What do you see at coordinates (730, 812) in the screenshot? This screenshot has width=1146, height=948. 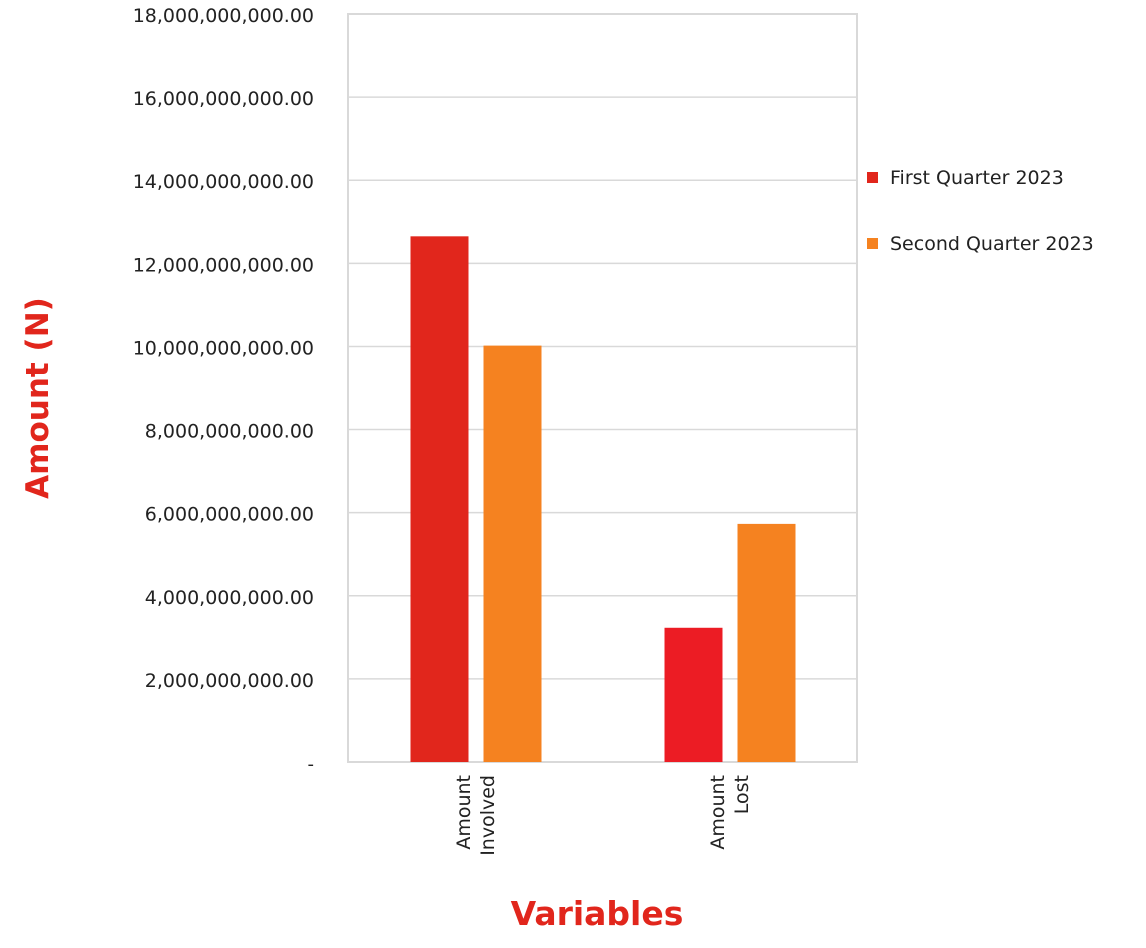 I see `x-tick-label: Amount Lost` at bounding box center [730, 812].